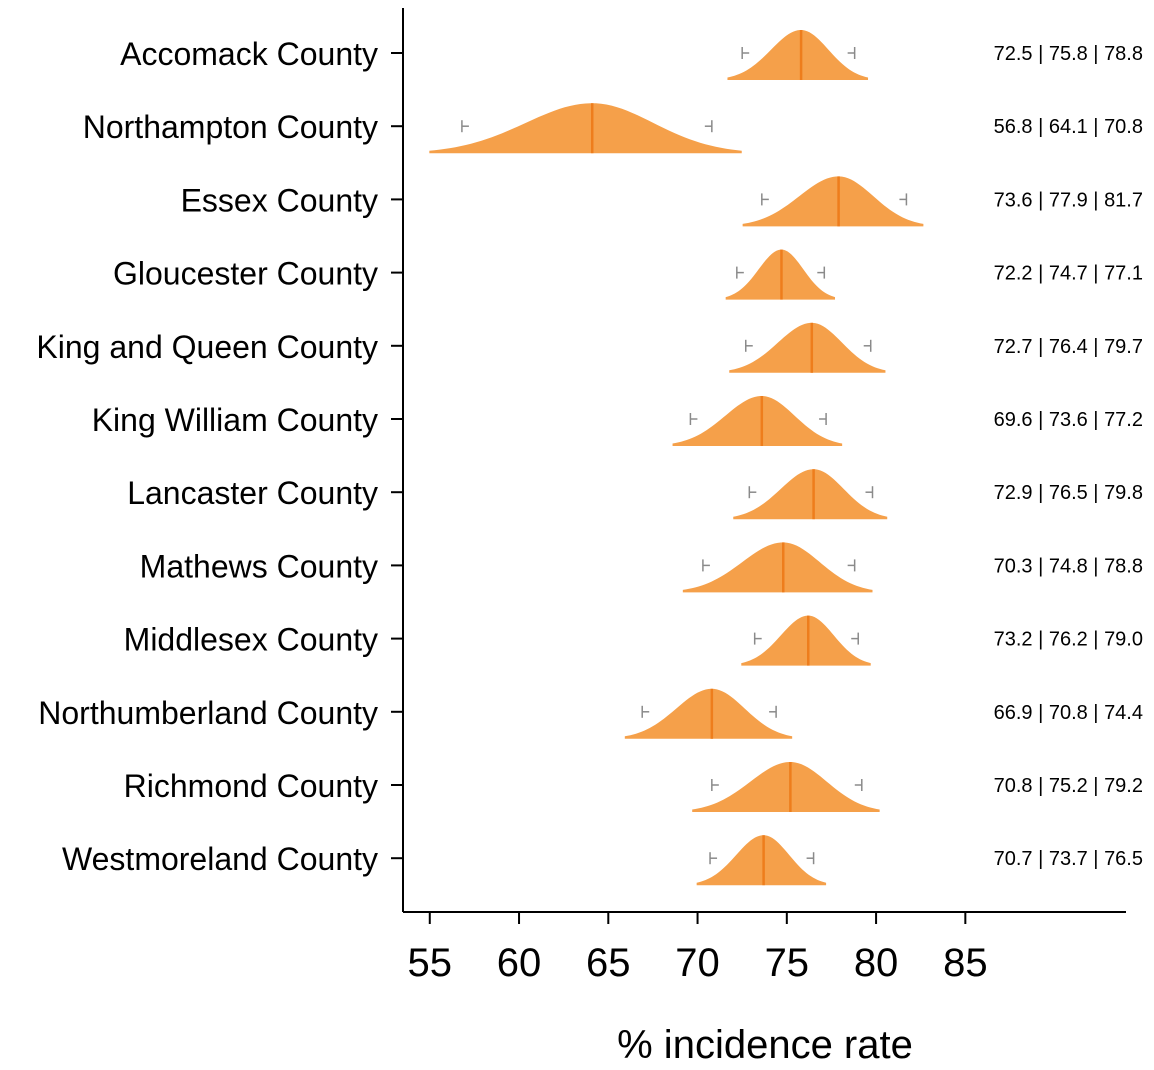 This screenshot has width=1154, height=1070. What do you see at coordinates (208, 713) in the screenshot?
I see `category-label: Northumberland County` at bounding box center [208, 713].